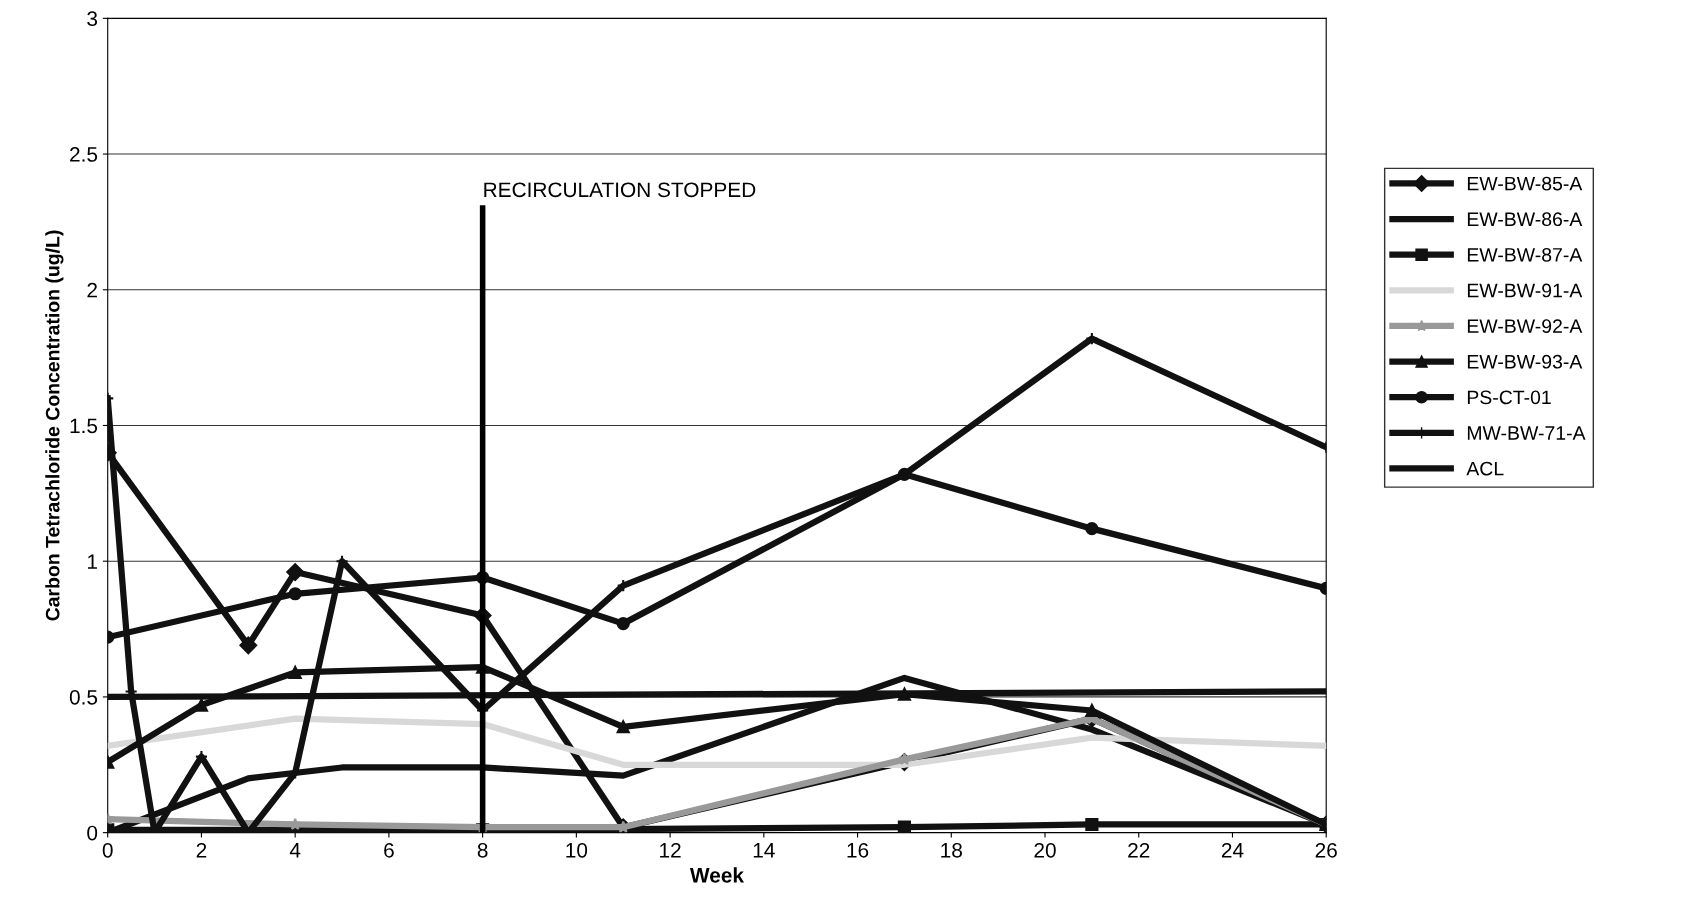 Image resolution: width=1683 pixels, height=917 pixels. I want to click on x-tick-label: 2, so click(201, 850).